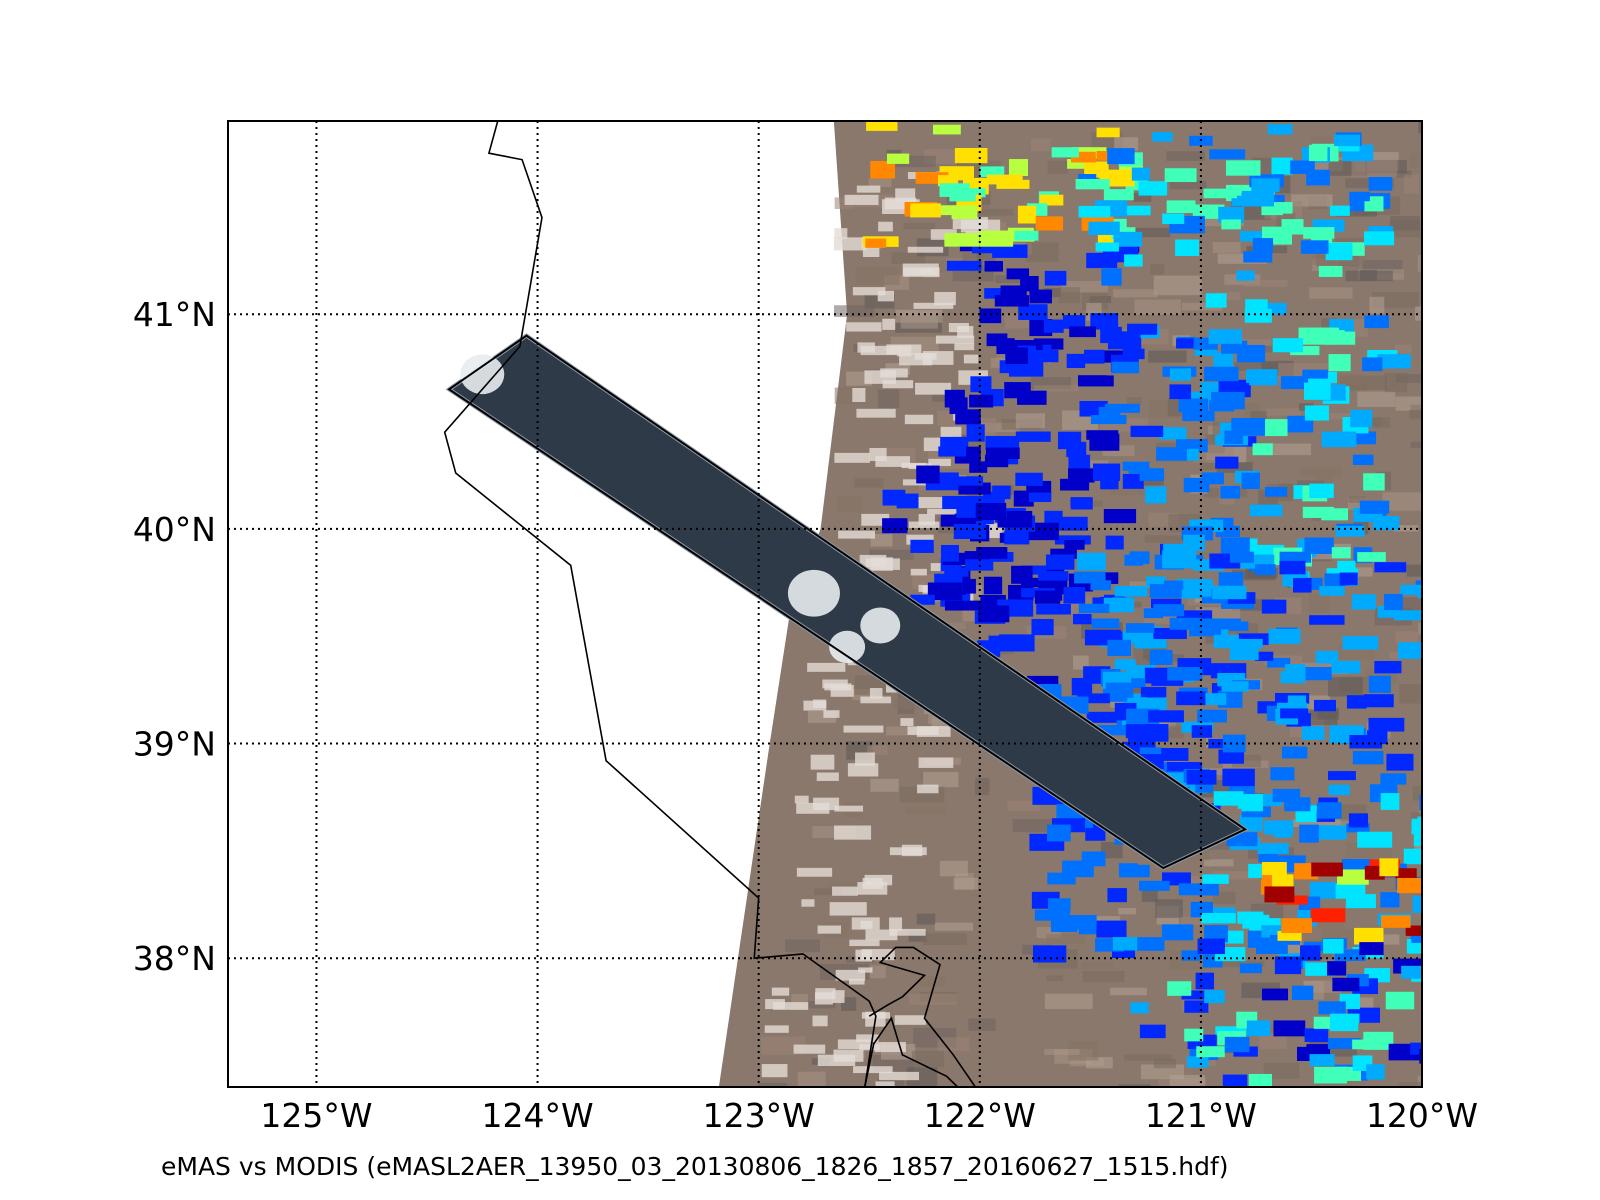 The height and width of the screenshot is (1200, 1600). Describe the element at coordinates (316, 1115) in the screenshot. I see `longitude-tick-label: 125°W` at that location.